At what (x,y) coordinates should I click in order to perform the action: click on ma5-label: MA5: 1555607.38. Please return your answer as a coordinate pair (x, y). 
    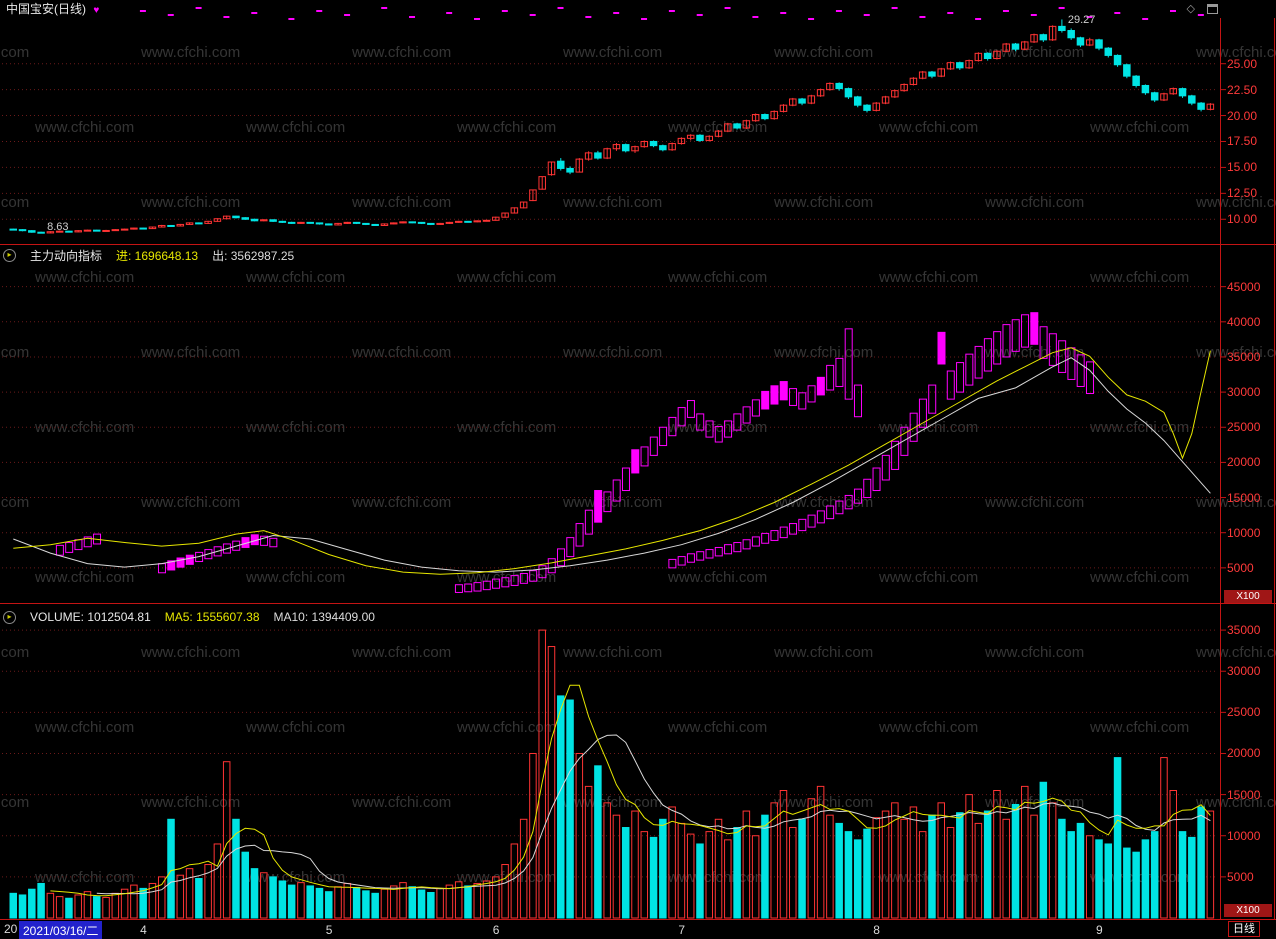
    Looking at the image, I should click on (212, 617).